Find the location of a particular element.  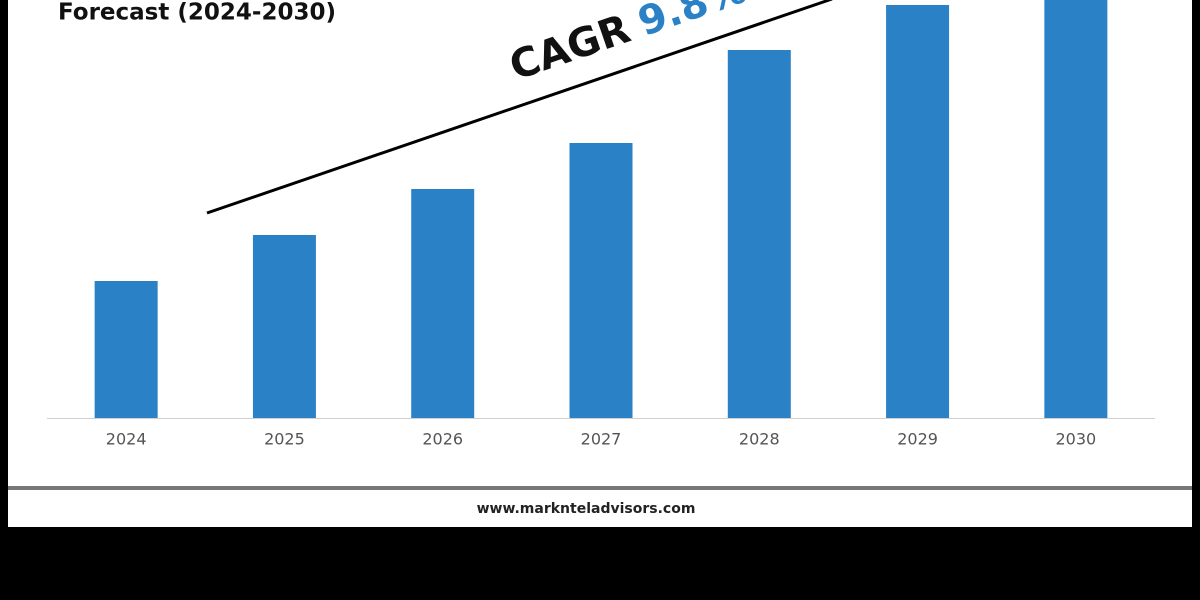

x-tick-label: 2030 is located at coordinates (1075, 439).